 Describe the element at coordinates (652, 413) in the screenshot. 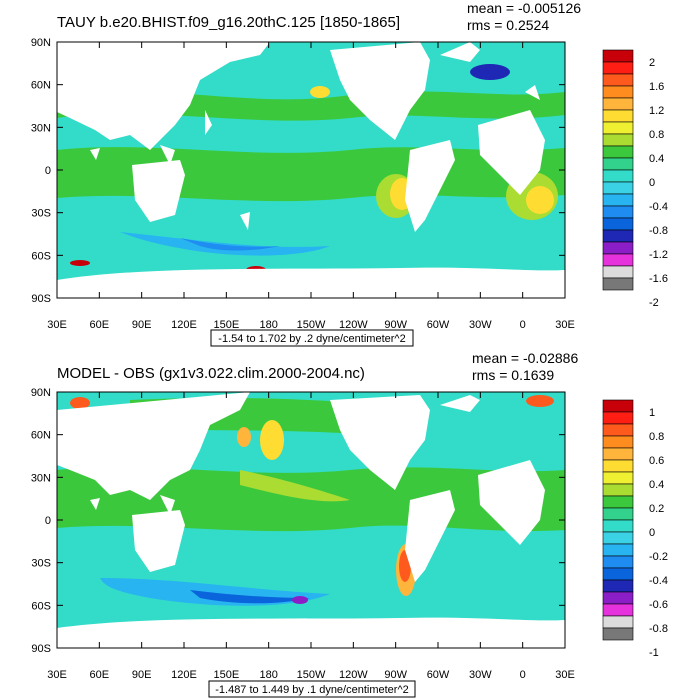

I see `colorbar-label: 1` at that location.